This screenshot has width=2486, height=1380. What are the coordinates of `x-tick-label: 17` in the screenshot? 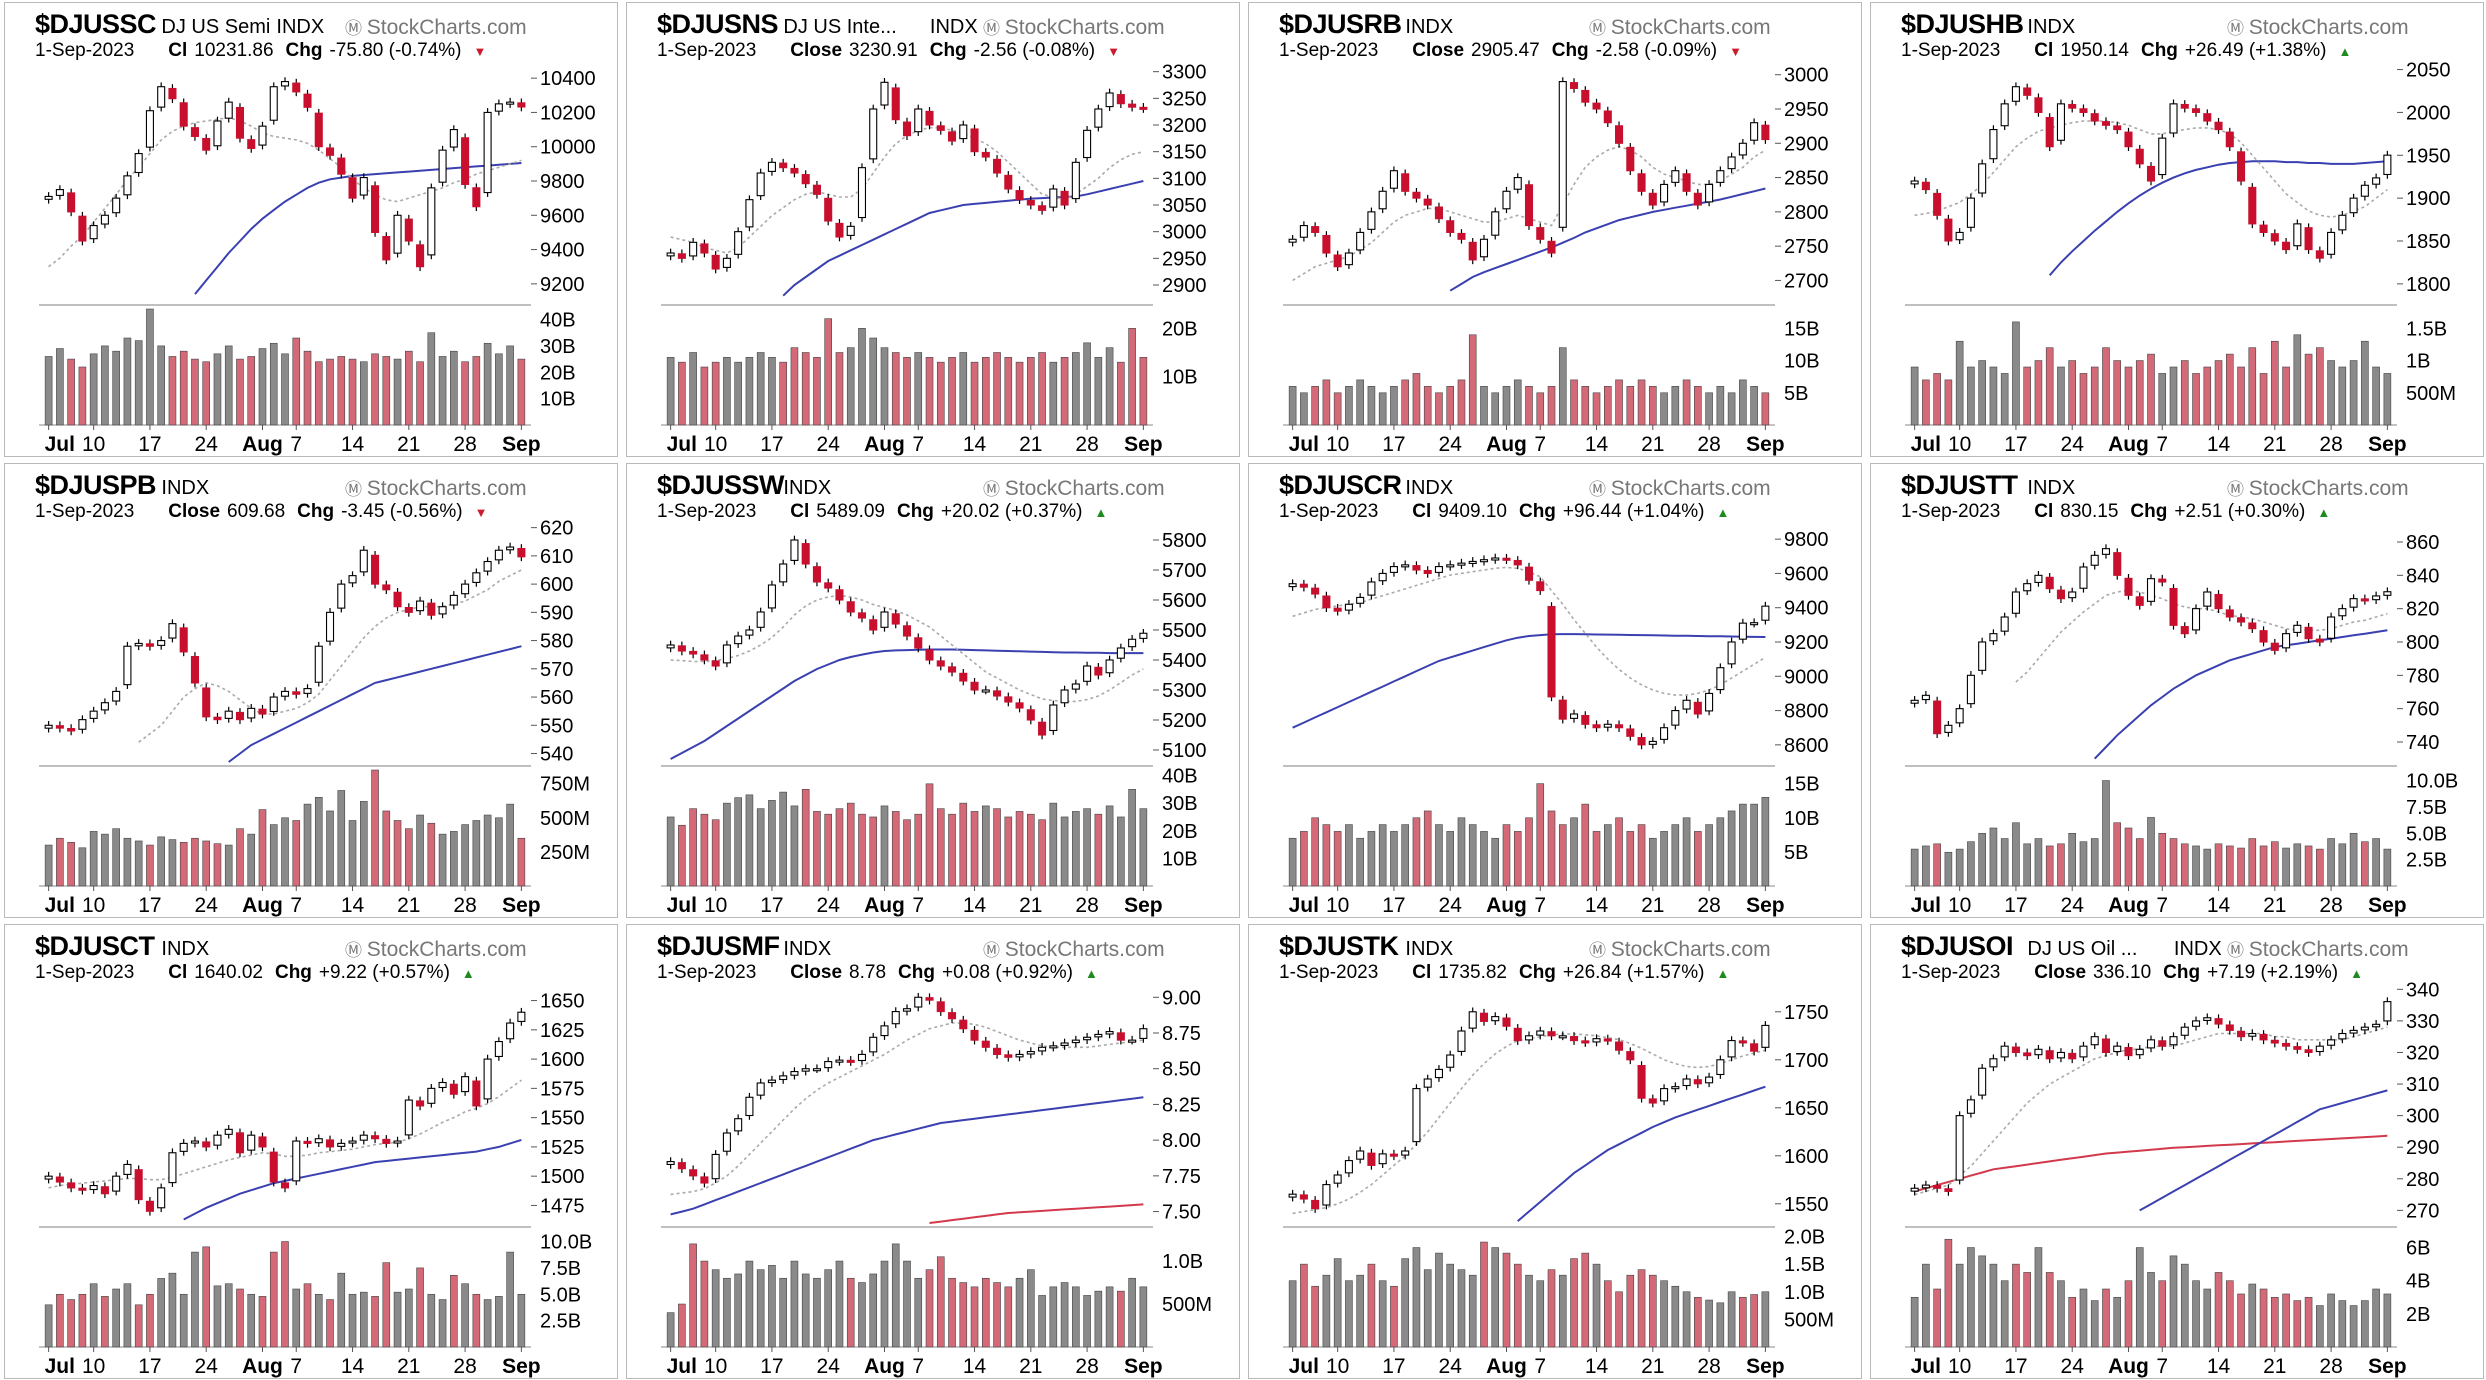 It's located at (2015, 1366).